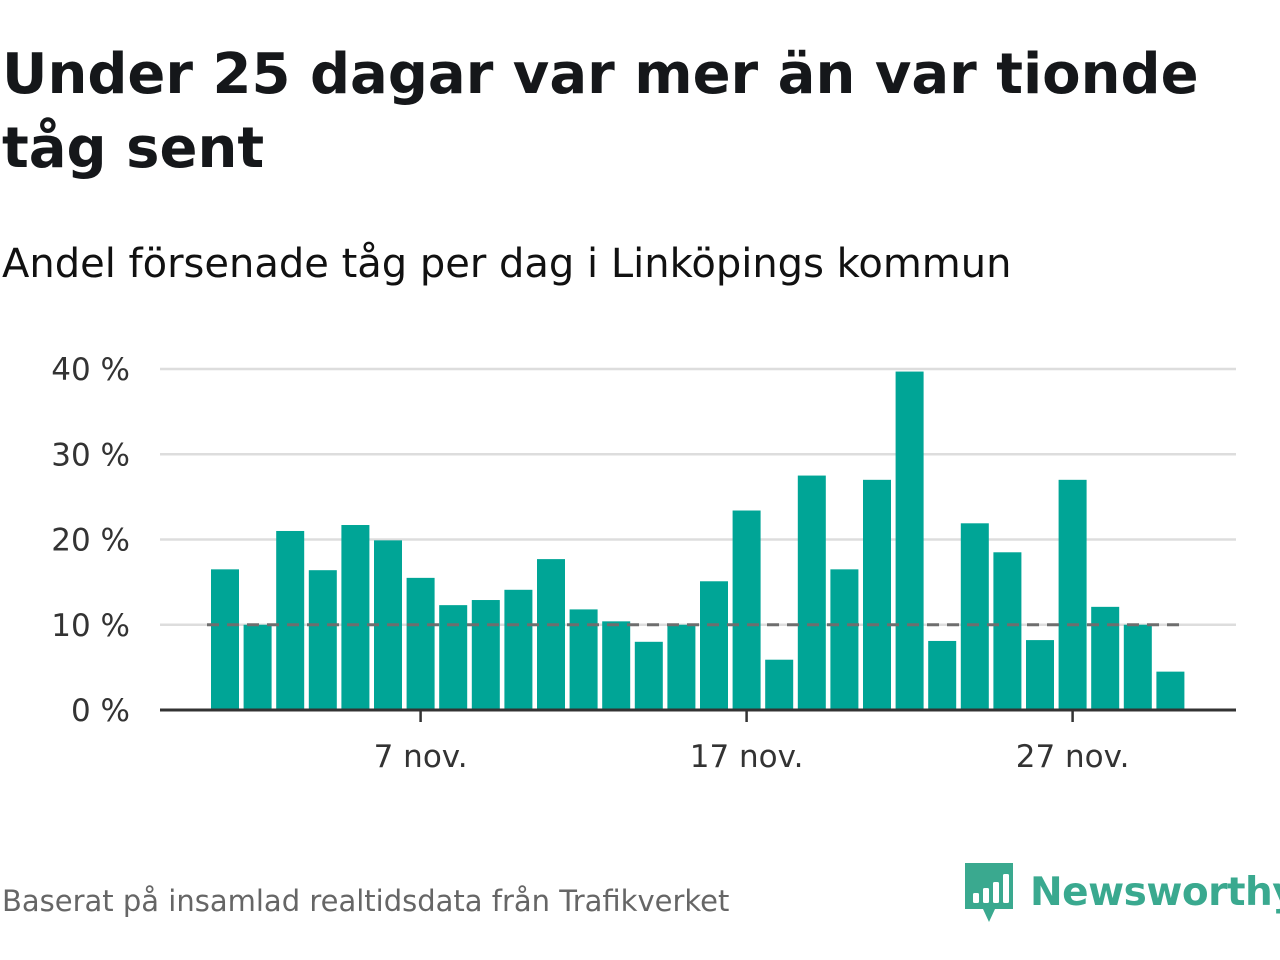 The height and width of the screenshot is (960, 1280). Describe the element at coordinates (90, 455) in the screenshot. I see `y-tick-label: 30 %` at that location.